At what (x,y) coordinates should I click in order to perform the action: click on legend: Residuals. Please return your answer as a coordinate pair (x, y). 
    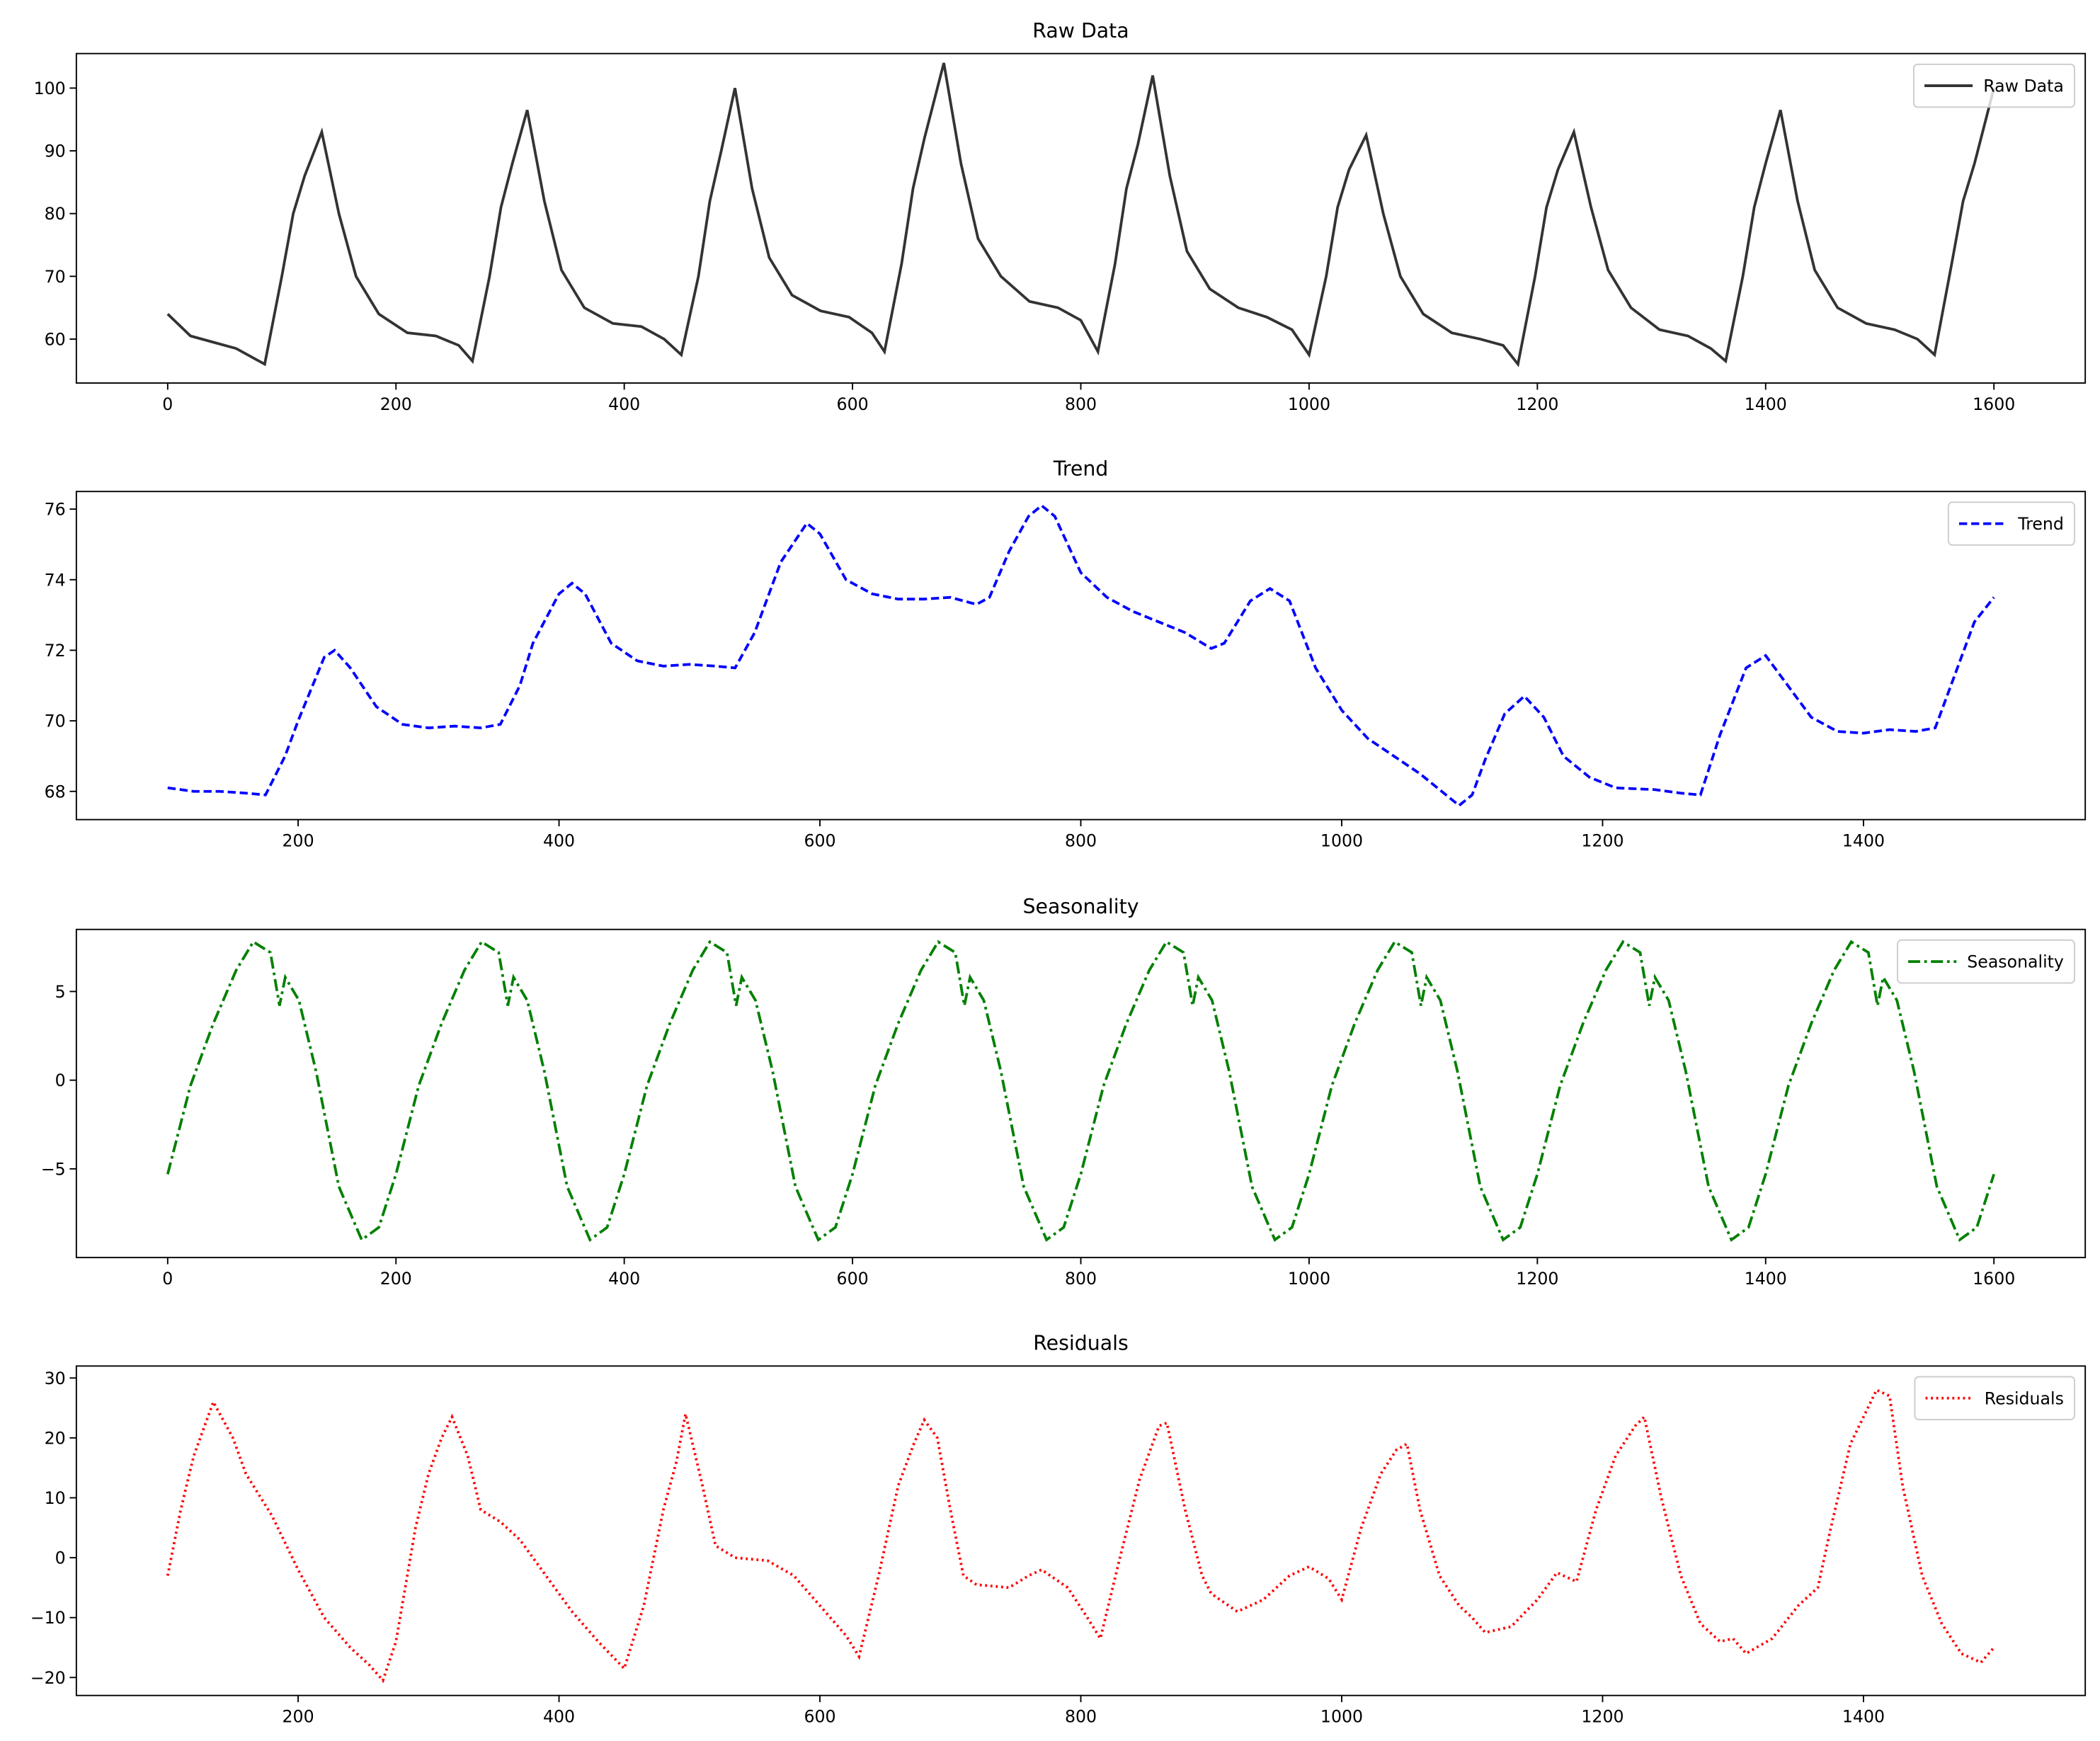
    Looking at the image, I should click on (1994, 1398).